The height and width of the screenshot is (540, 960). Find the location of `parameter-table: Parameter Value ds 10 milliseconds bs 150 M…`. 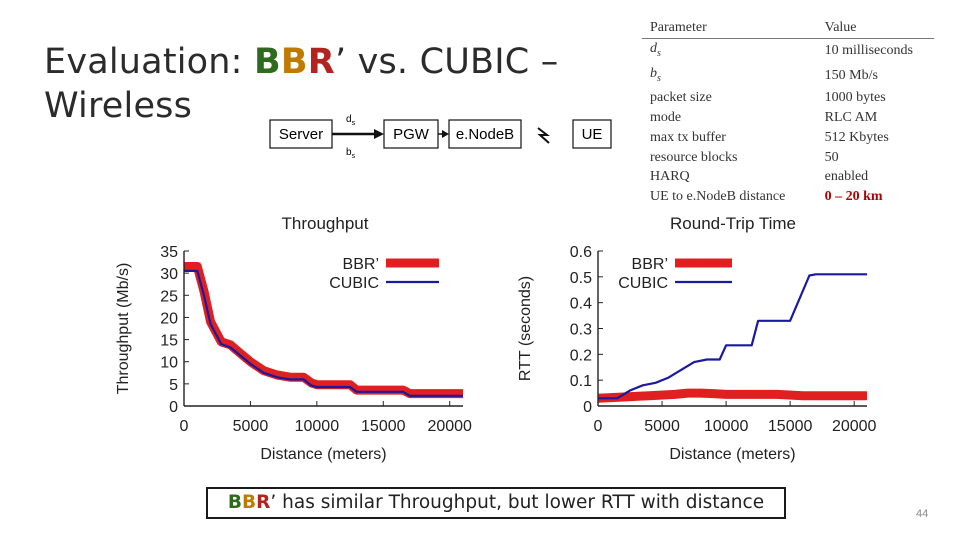

parameter-table: Parameter Value ds 10 milliseconds bs 150 M… is located at coordinates (788, 112).